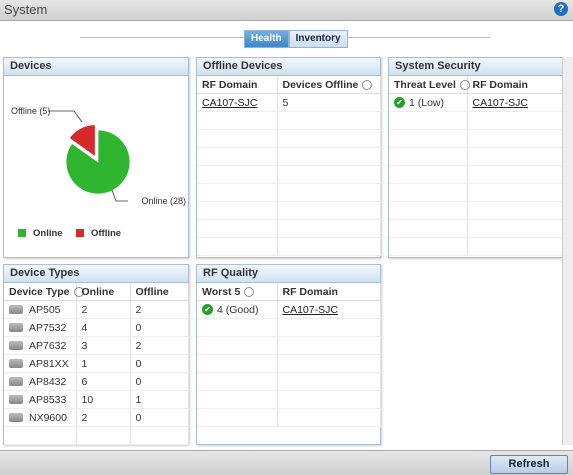 The image size is (573, 475). I want to click on data-table: Threat Level RF Domain ✔ 1 (Low) CA107-SJC, so click(476, 166).